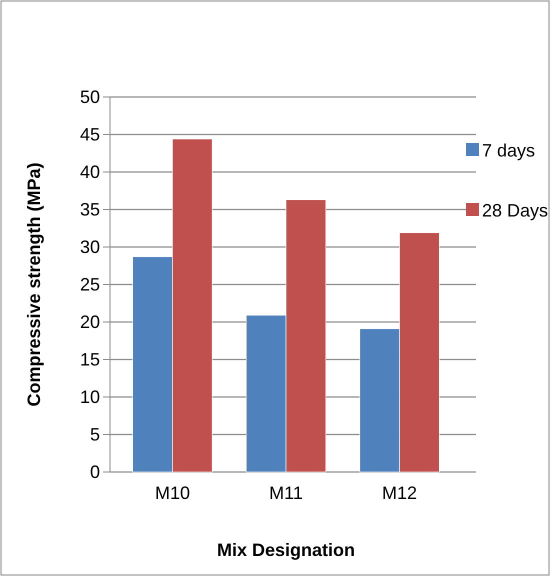  I want to click on x-axis-title: Mix Designation, so click(286, 550).